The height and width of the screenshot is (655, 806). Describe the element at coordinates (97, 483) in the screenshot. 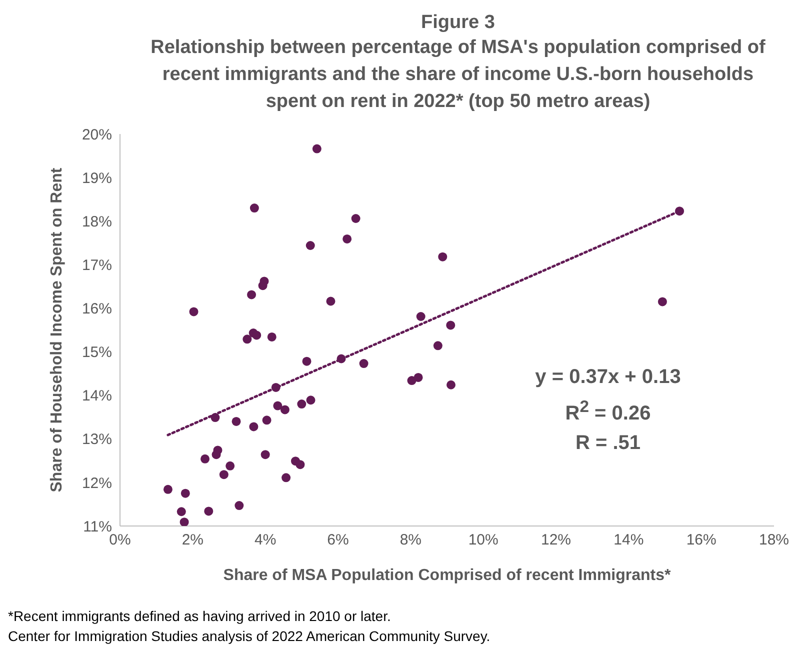

I see `y-tick-label: 12%` at that location.